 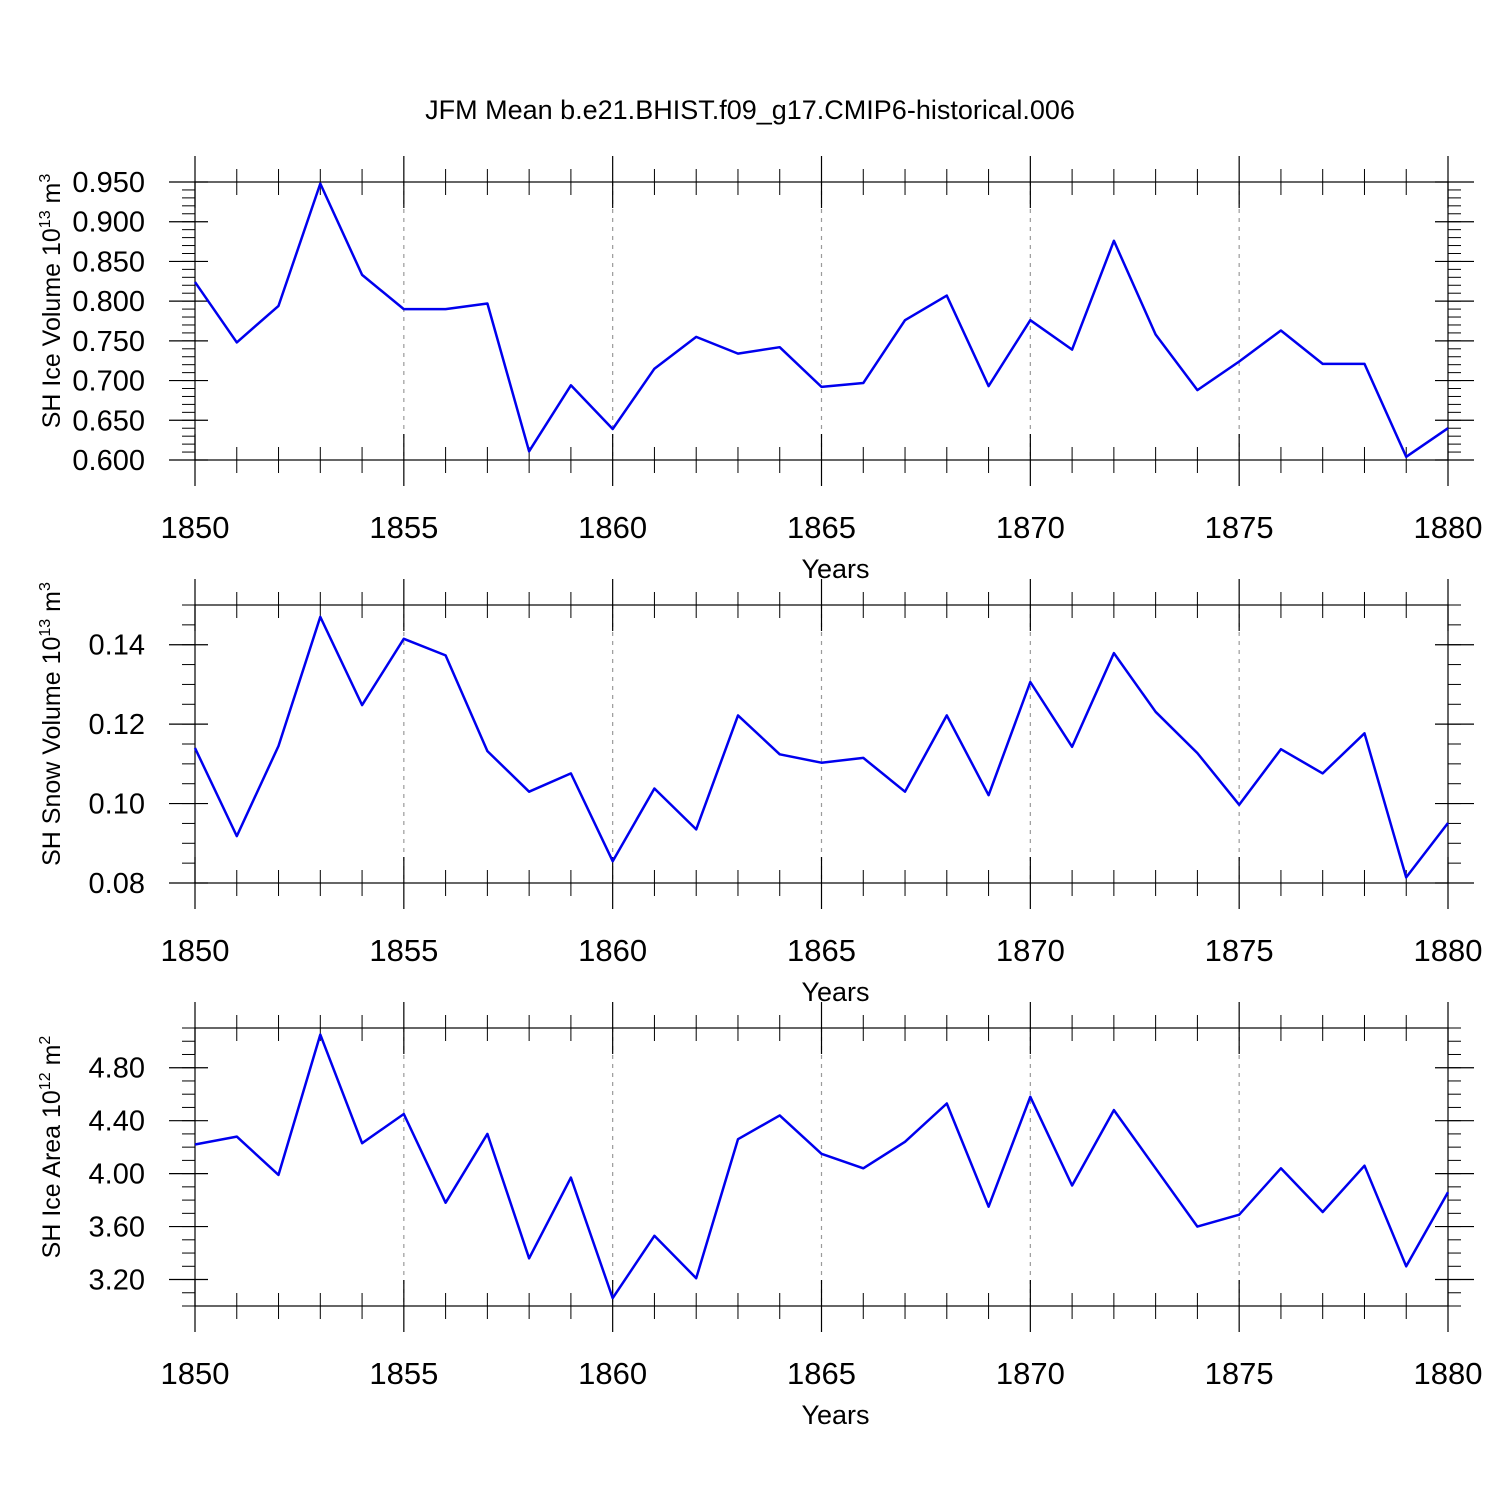 What do you see at coordinates (45, 1081) in the screenshot?
I see `y-axis-label-exponent: 12` at bounding box center [45, 1081].